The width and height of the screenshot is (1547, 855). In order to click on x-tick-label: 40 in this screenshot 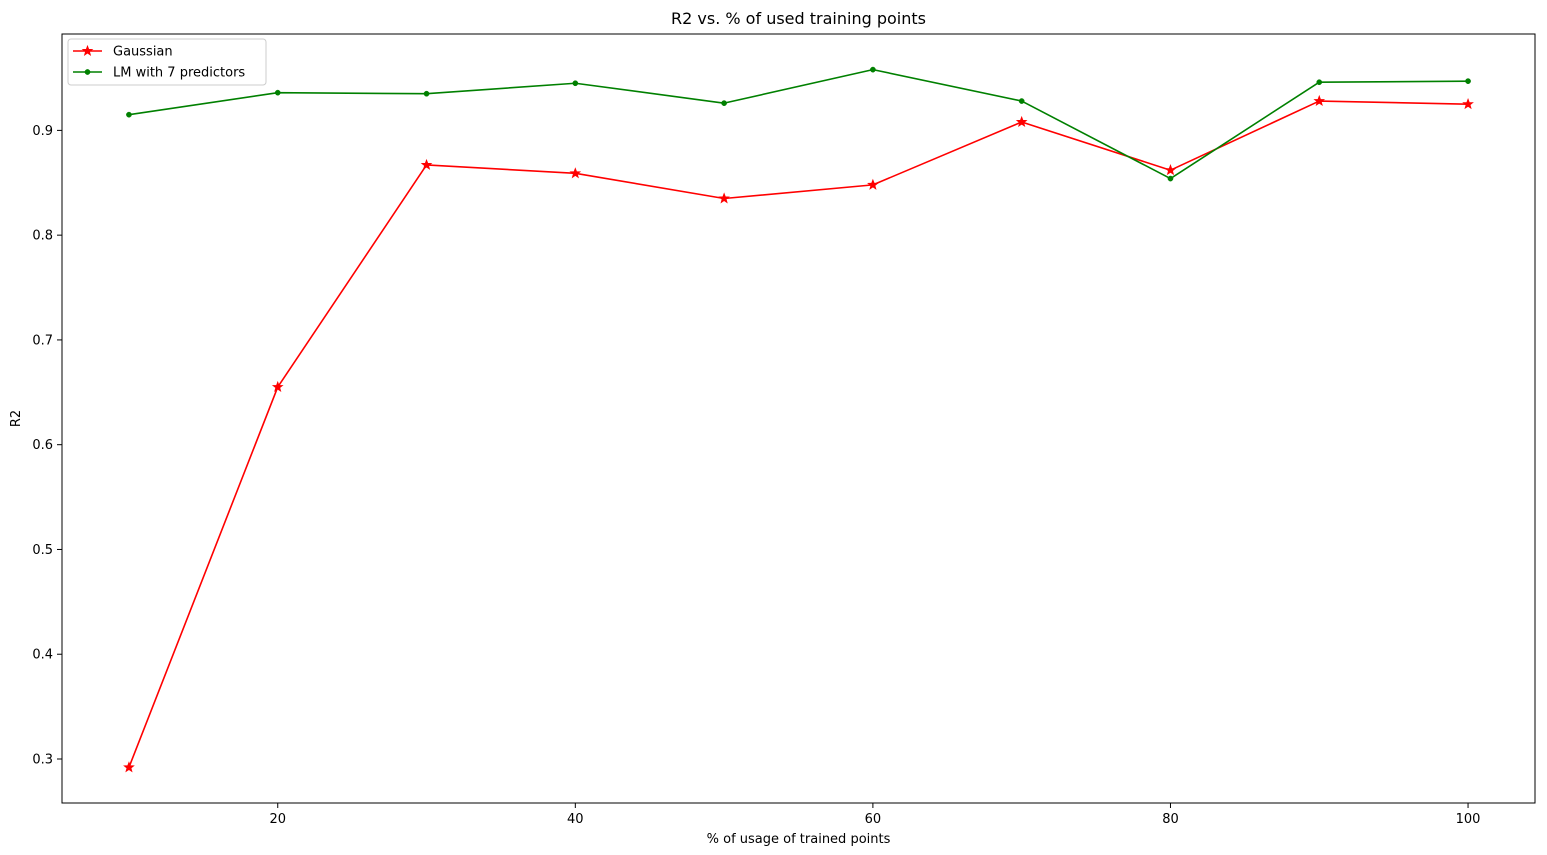, I will do `click(575, 819)`.